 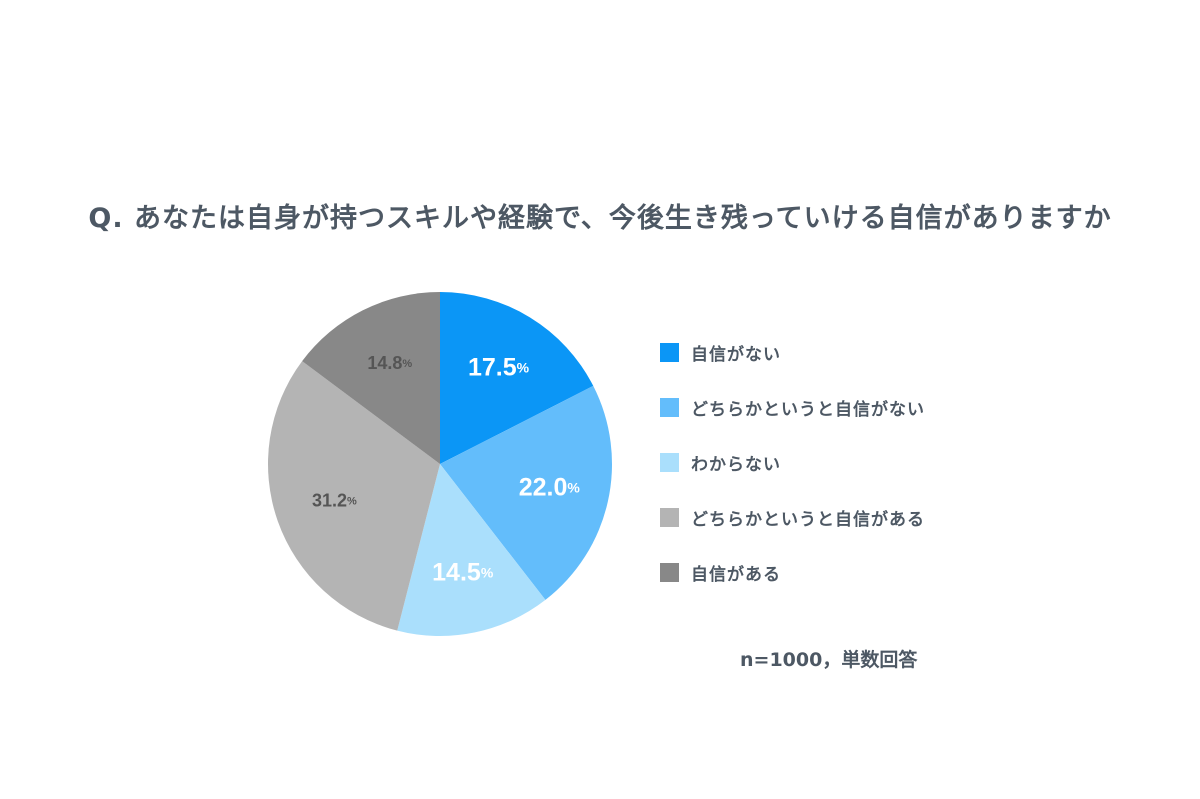 What do you see at coordinates (792, 462) in the screenshot?
I see `legend-item: わからない` at bounding box center [792, 462].